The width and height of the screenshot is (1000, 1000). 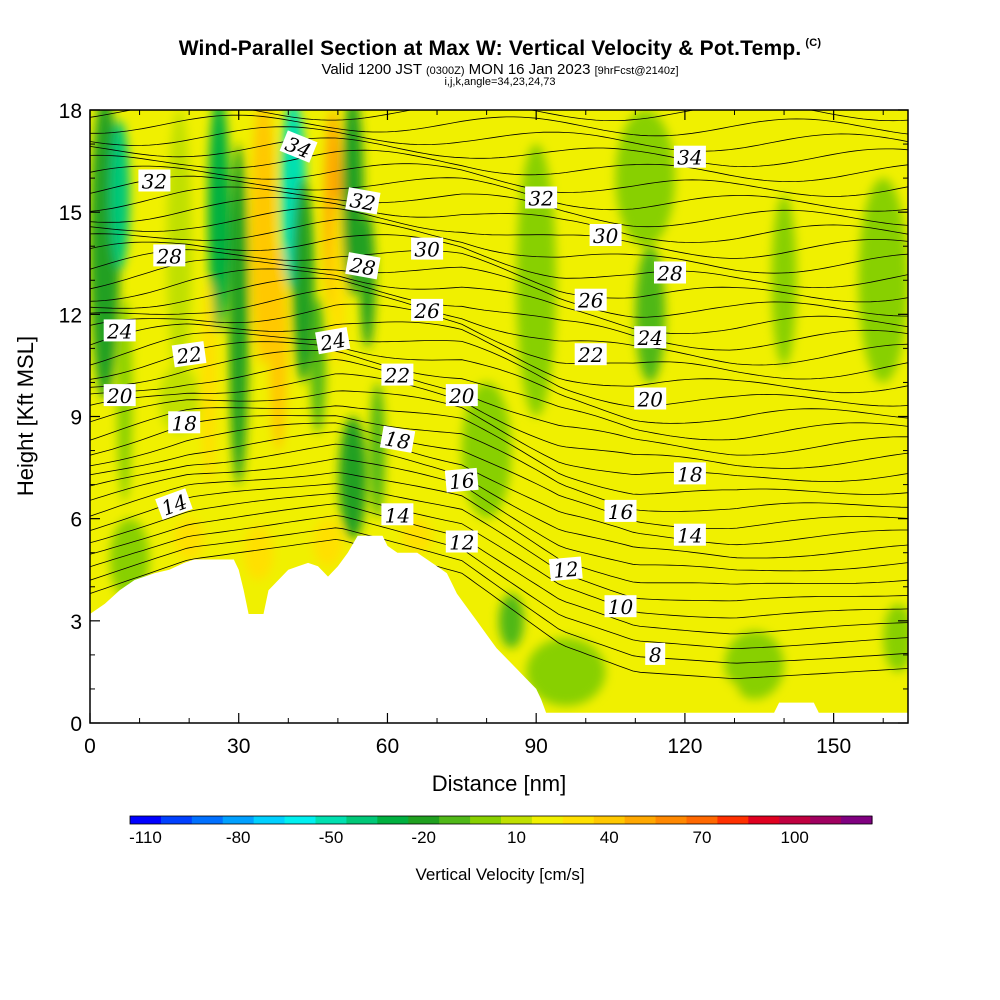 I want to click on y-tick-label: 12, so click(x=70, y=315).